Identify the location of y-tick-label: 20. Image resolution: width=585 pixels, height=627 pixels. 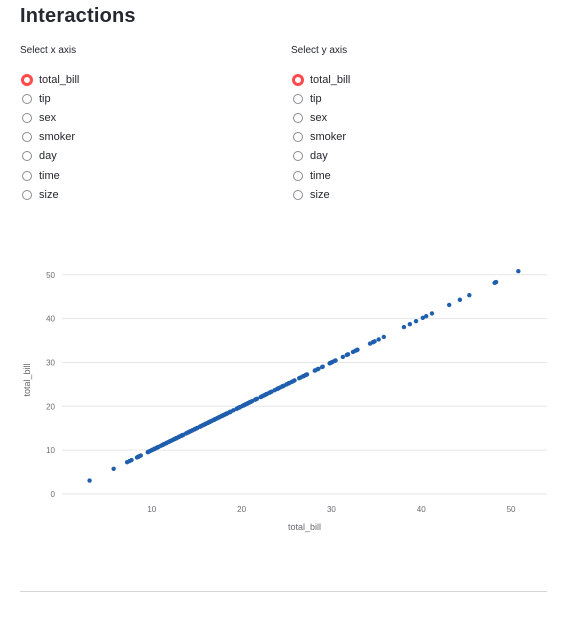
(50, 406).